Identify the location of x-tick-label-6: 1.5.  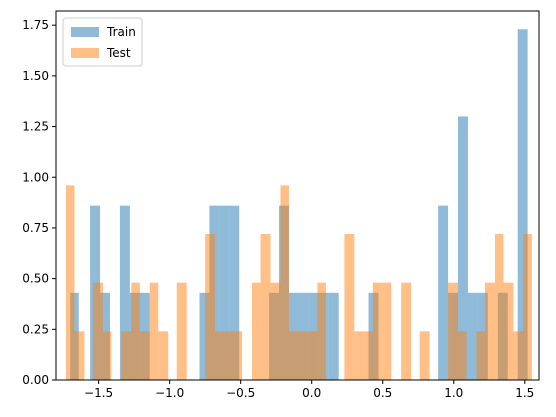
(524, 393).